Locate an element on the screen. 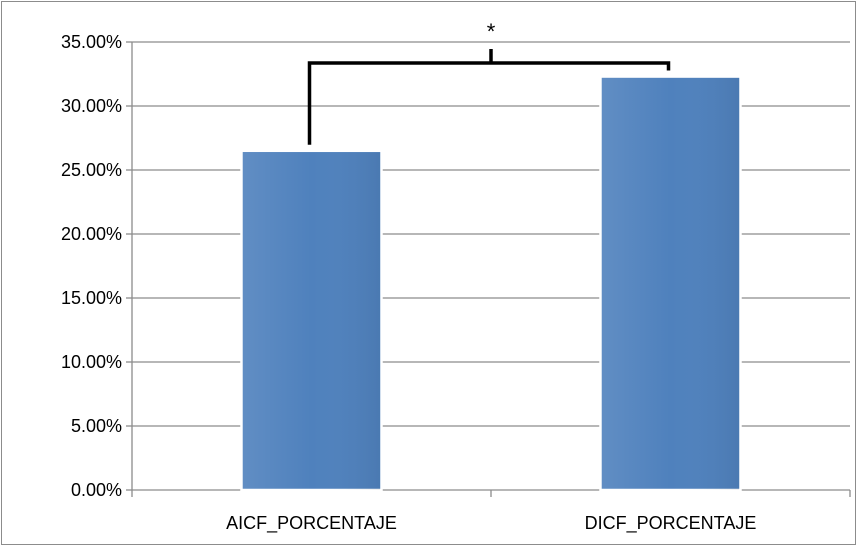 This screenshot has width=859, height=548. significance-bracket: * is located at coordinates (489, 82).